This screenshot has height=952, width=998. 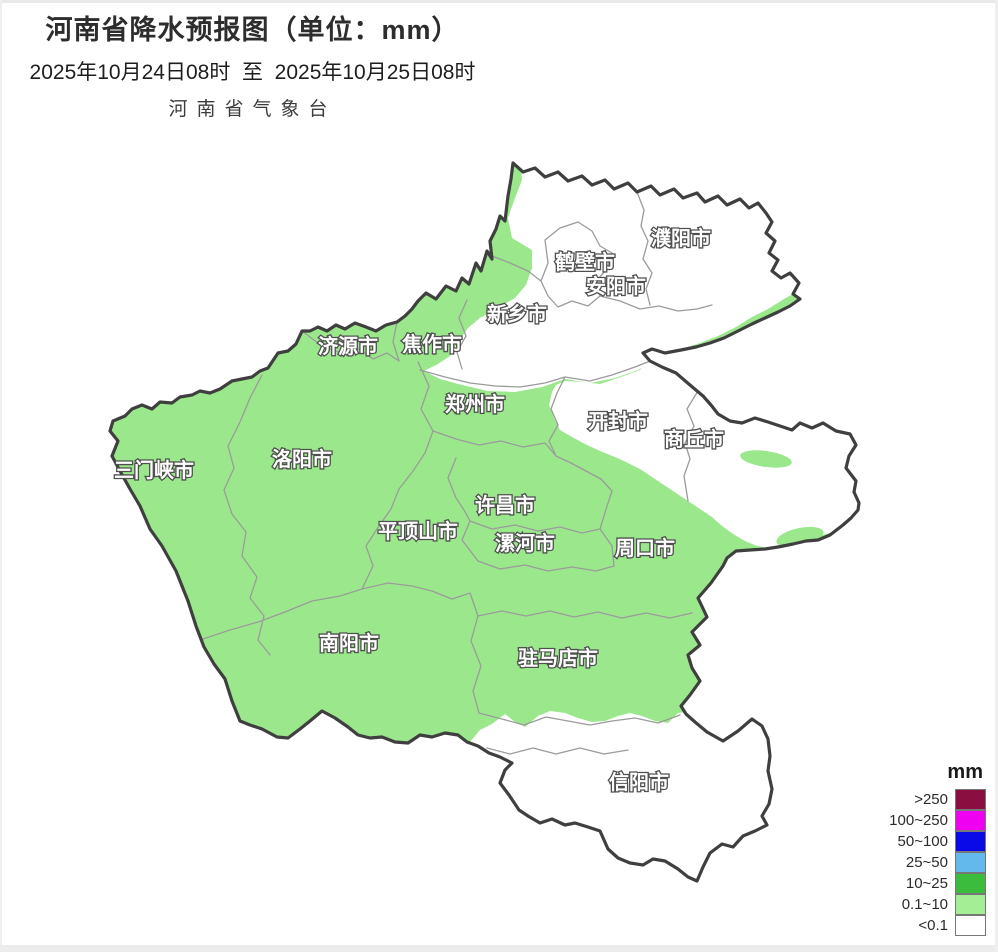 I want to click on legend-label: 25~50, so click(x=926, y=862).